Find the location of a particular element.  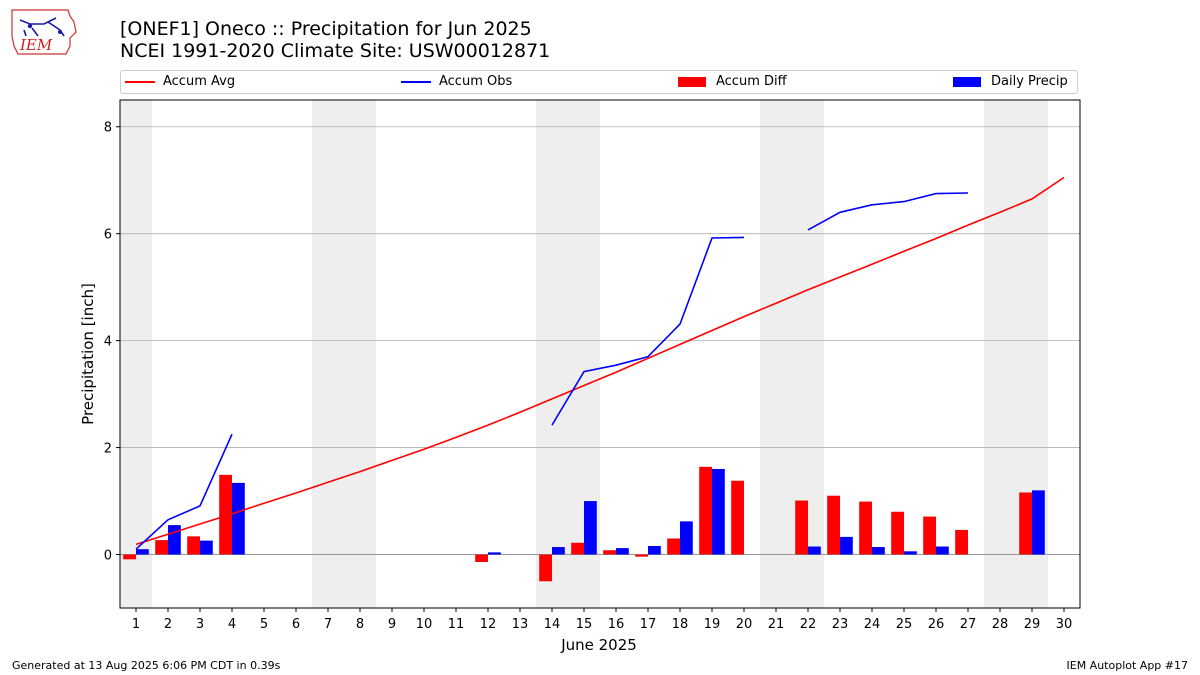

legend-label-accum-obs: Accum Obs is located at coordinates (476, 81).